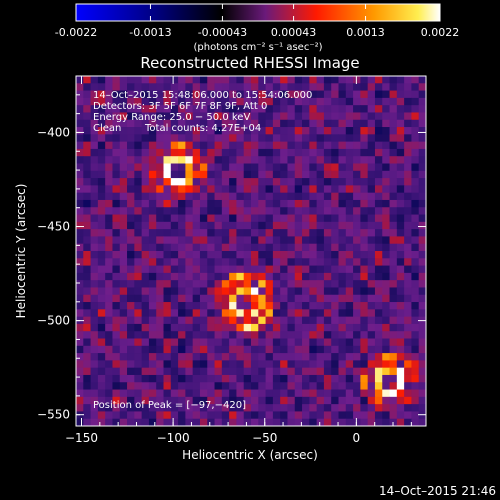 The width and height of the screenshot is (500, 500). Describe the element at coordinates (264, 438) in the screenshot. I see `x-tick-label: −50` at that location.